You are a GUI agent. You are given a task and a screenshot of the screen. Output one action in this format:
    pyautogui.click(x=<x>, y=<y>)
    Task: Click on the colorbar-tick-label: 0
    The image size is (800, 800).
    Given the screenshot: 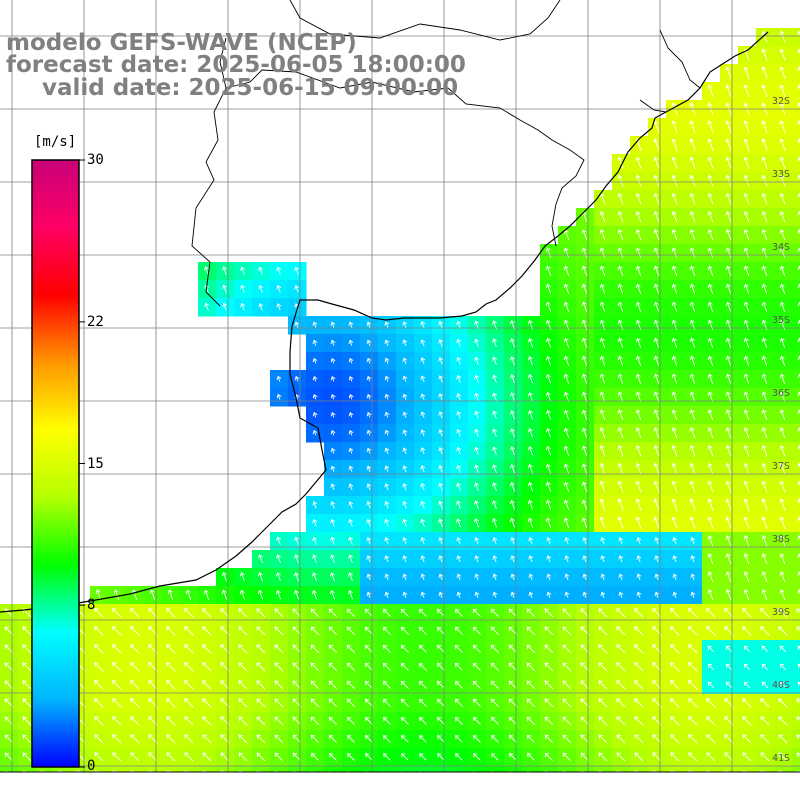 What is the action you would take?
    pyautogui.click(x=91, y=766)
    